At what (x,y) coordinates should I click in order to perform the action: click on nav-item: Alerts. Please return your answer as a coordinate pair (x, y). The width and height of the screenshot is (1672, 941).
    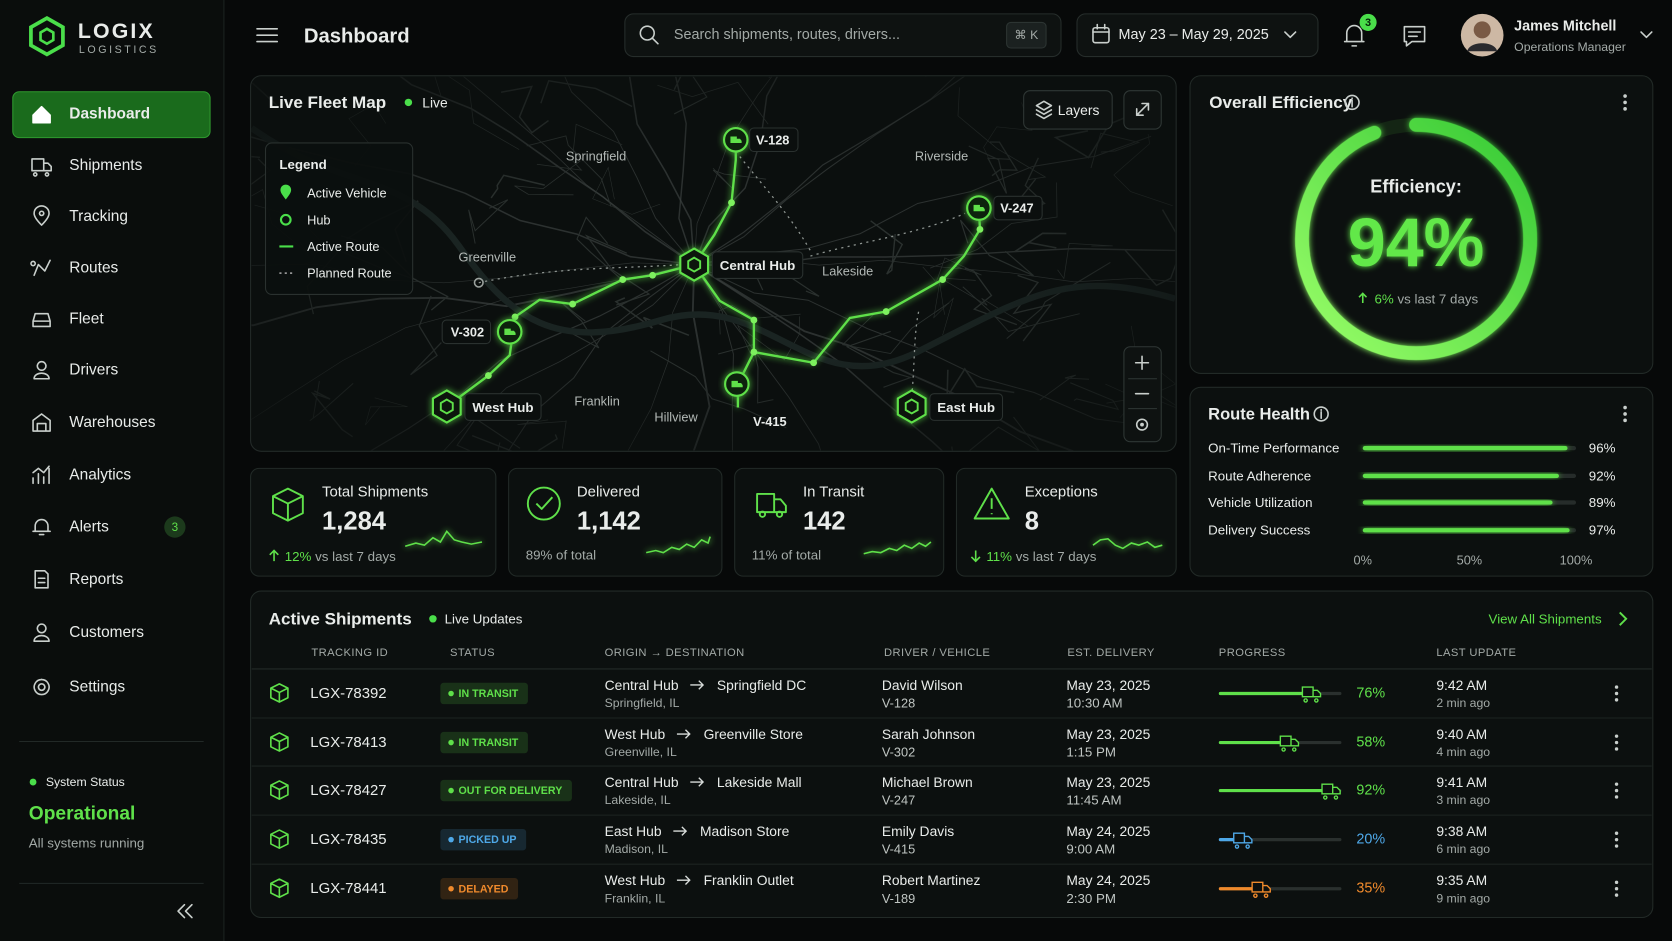
    Looking at the image, I should click on (89, 527).